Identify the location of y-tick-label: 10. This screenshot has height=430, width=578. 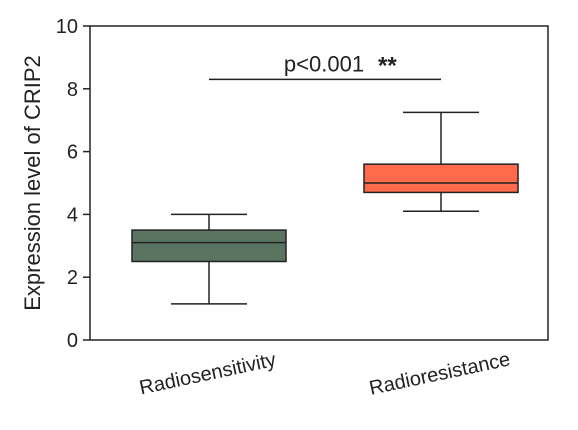
(67, 27).